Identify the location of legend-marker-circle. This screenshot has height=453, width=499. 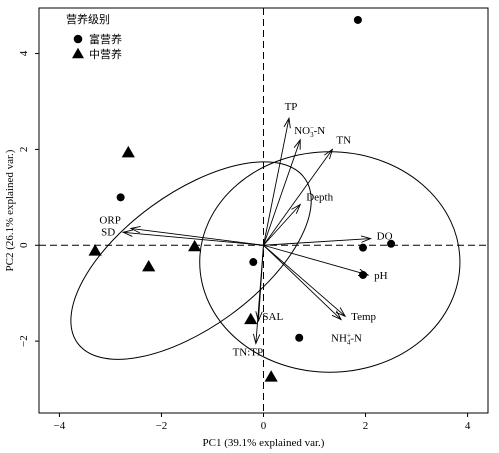
(78, 39).